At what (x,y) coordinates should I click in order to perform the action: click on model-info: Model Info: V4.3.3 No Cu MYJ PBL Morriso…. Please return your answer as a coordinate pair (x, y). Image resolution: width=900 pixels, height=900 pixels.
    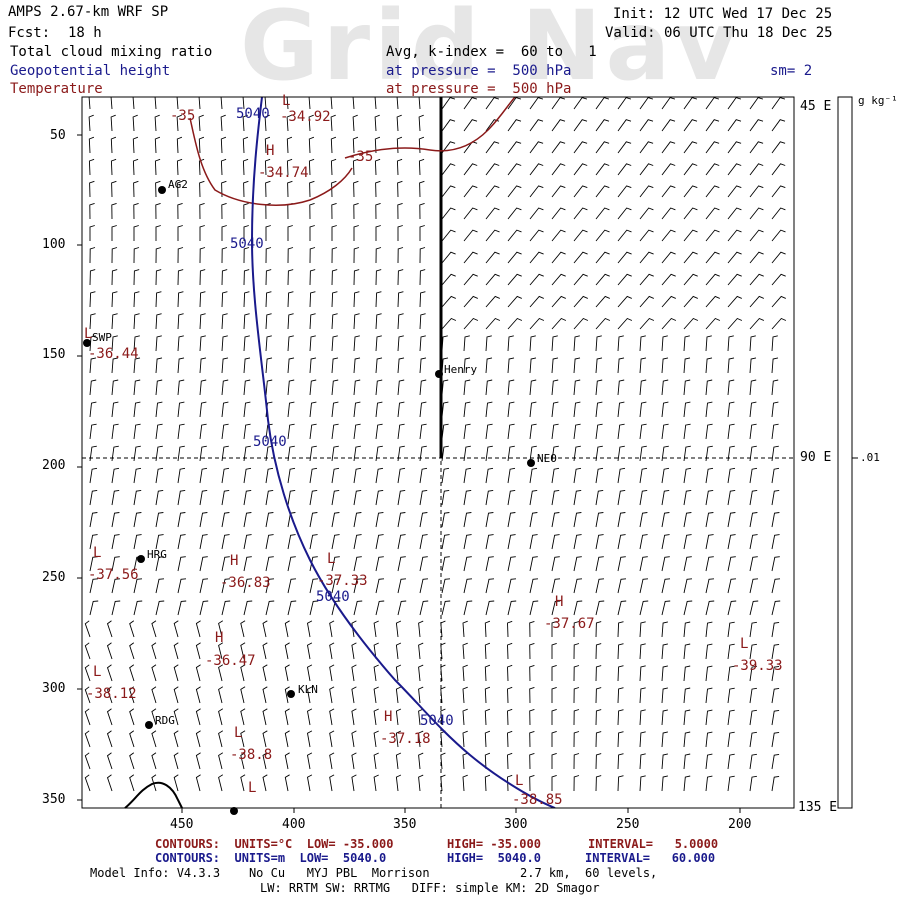
    Looking at the image, I should click on (260, 873).